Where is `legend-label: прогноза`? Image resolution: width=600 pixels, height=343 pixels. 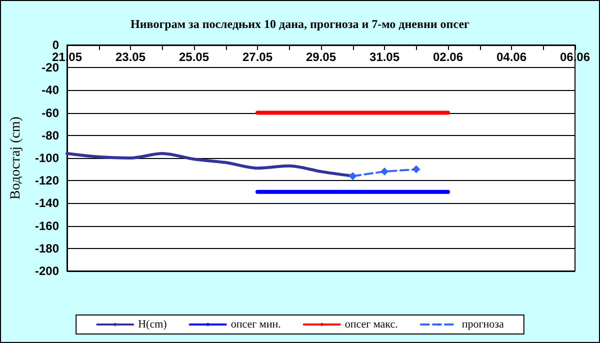
legend-label: прогноза is located at coordinates (483, 324).